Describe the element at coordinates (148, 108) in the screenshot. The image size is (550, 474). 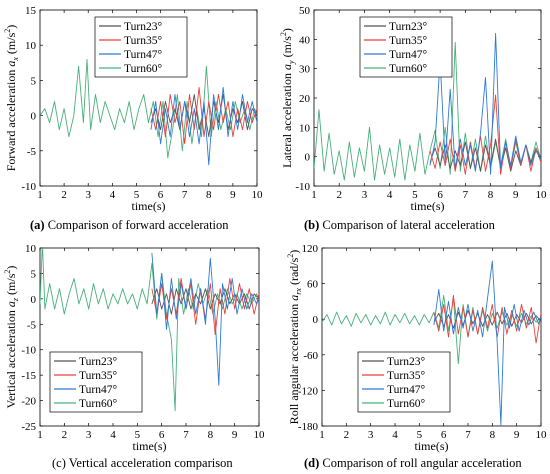
I see `series-line-turn60` at that location.